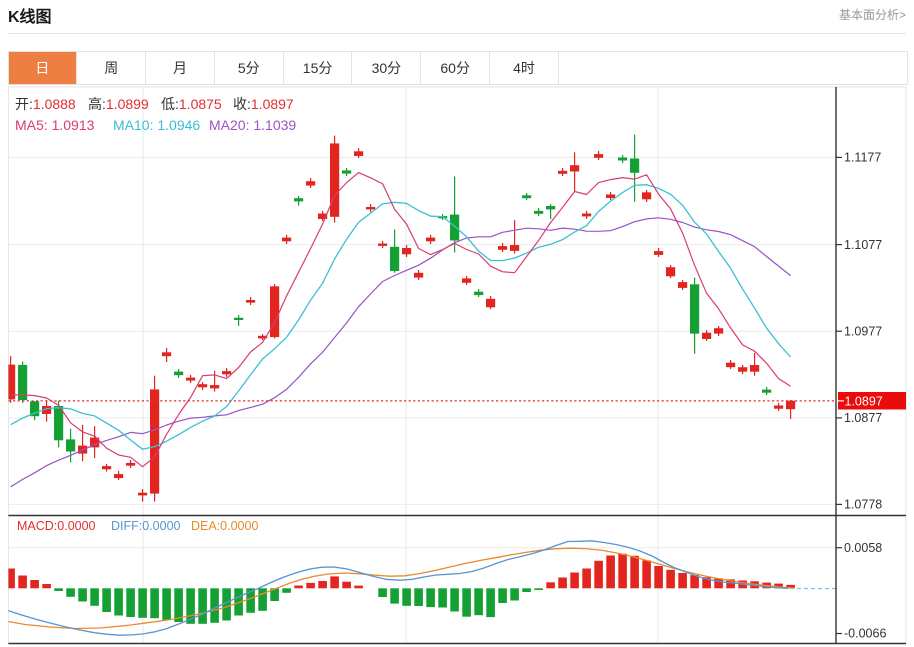 The height and width of the screenshot is (647, 914). I want to click on svg-text: 1.1177, so click(862, 158).